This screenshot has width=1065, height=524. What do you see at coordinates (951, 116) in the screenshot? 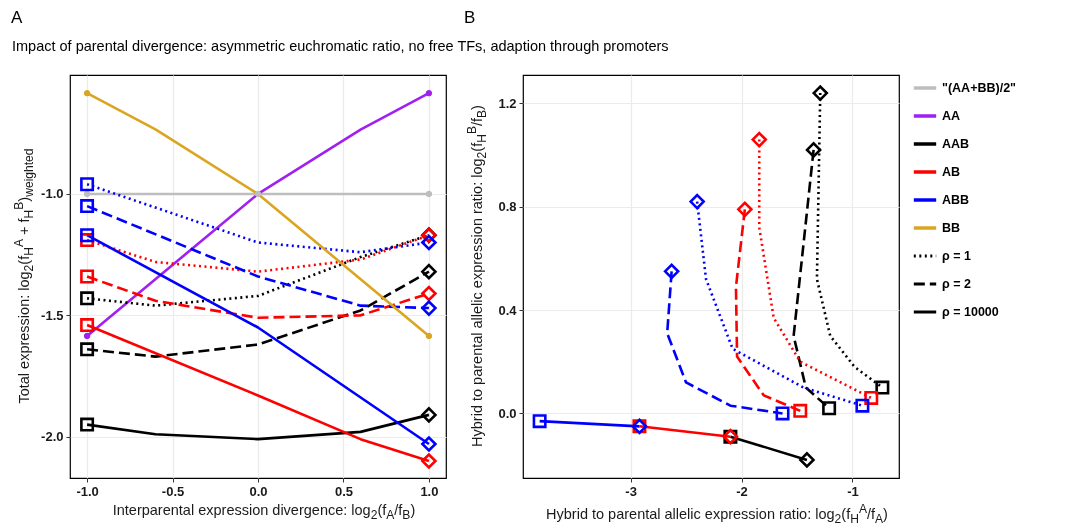
I see `legend-label: AA` at bounding box center [951, 116].